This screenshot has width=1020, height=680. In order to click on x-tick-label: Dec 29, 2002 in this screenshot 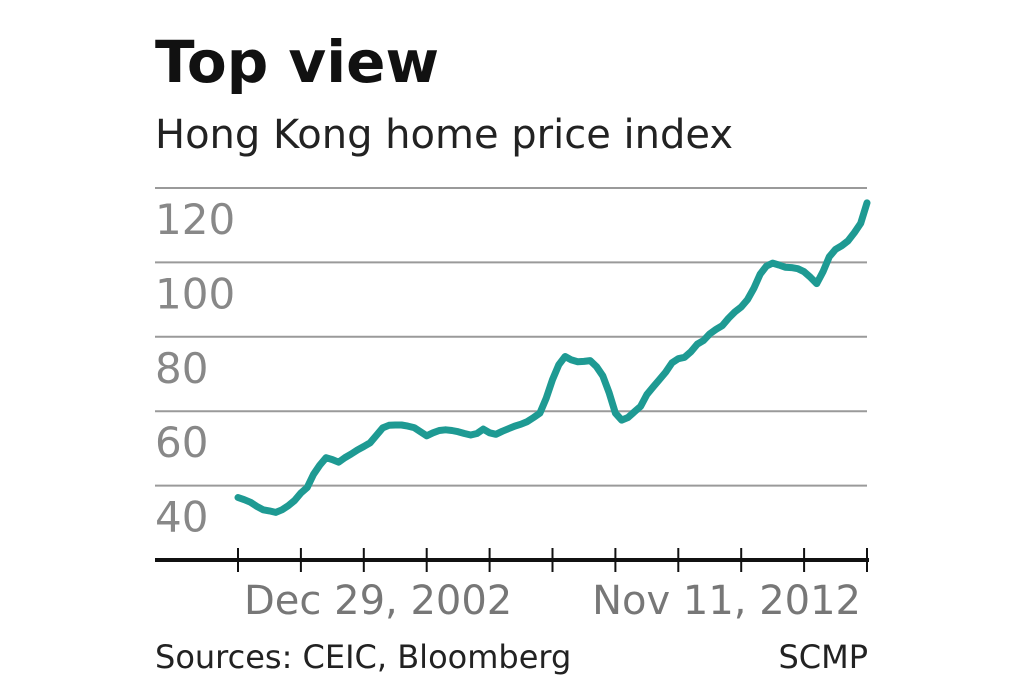, I will do `click(378, 601)`.